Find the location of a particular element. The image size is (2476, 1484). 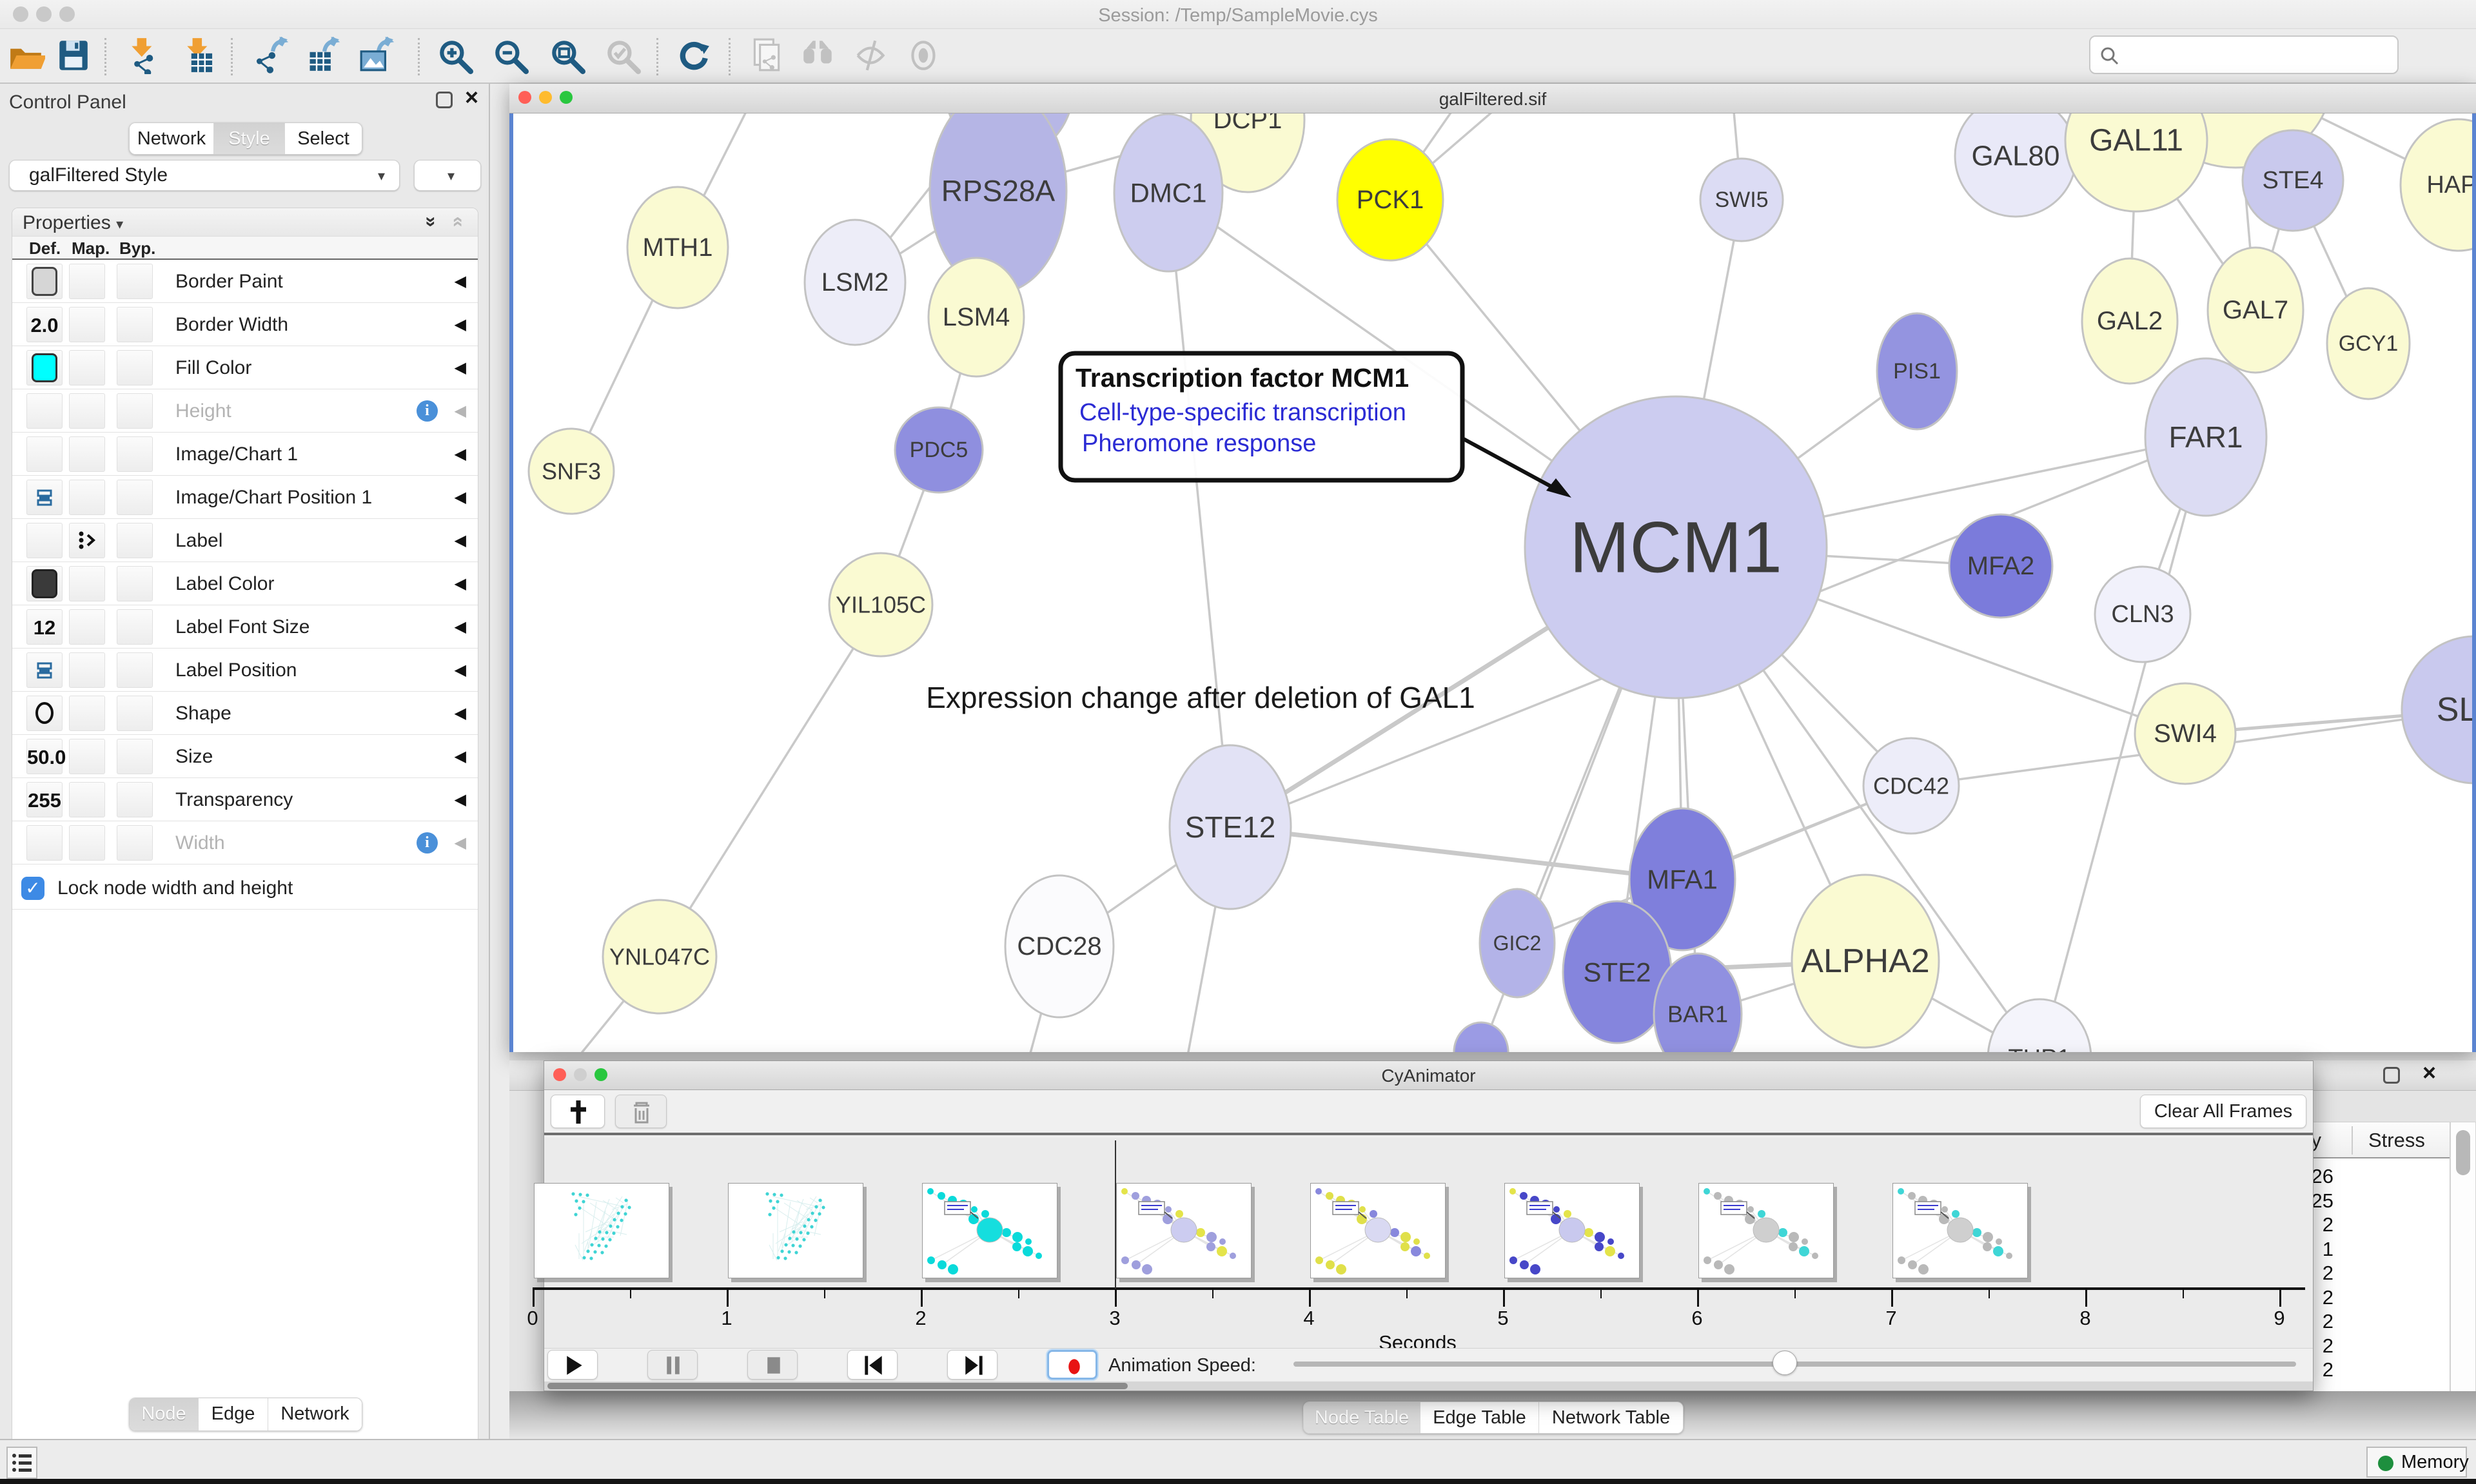

annotation-link: Cell-type-specific transcription is located at coordinates (1242, 412).